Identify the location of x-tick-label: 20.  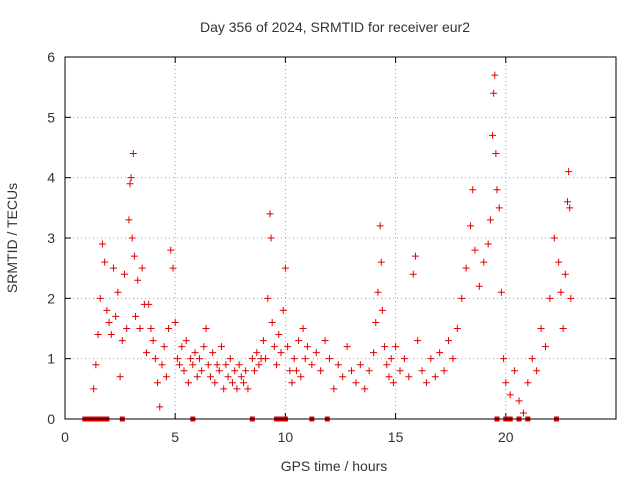
(506, 437).